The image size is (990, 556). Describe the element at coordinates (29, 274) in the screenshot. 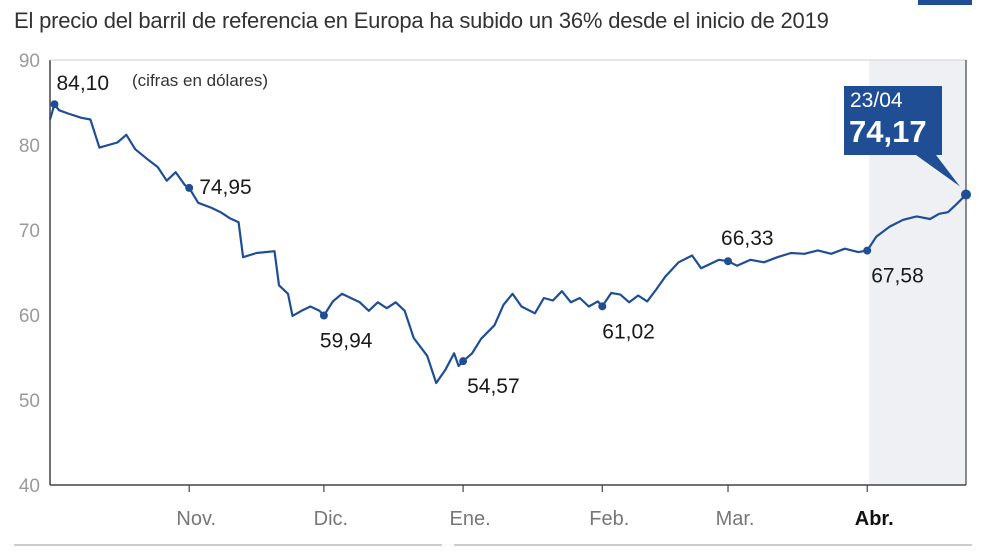

I see `y-axis-ticks: 40 50 60 70 80 90` at that location.